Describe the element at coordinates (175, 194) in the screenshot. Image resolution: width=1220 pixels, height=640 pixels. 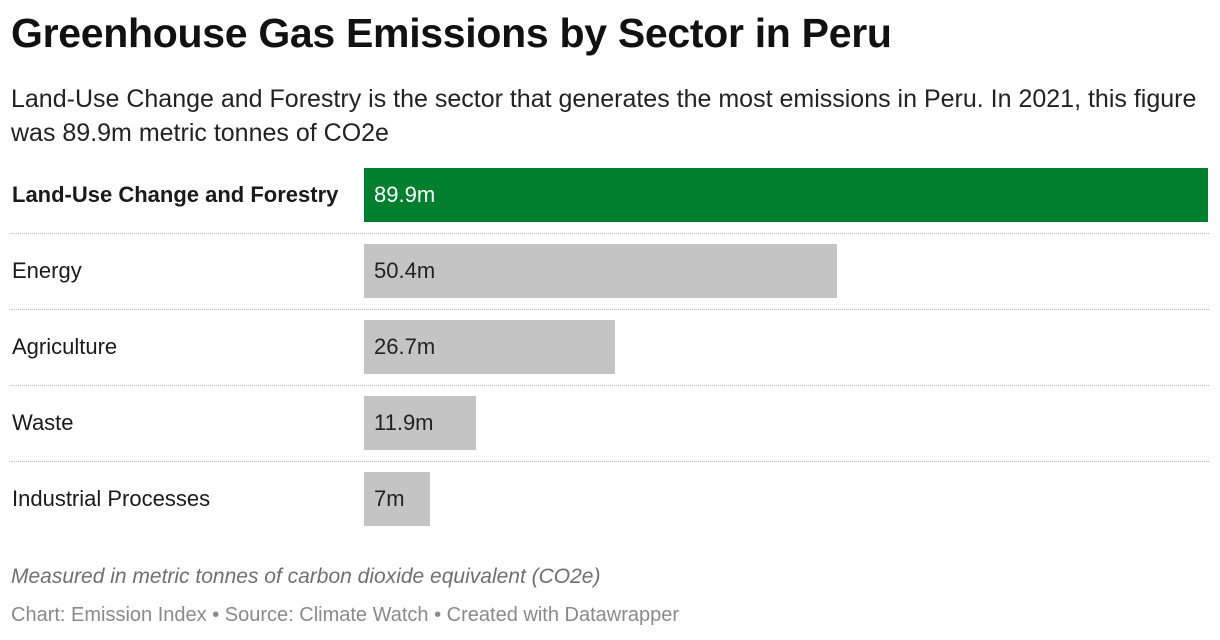
I see `category-label: Land-Use Change and Forestry` at that location.